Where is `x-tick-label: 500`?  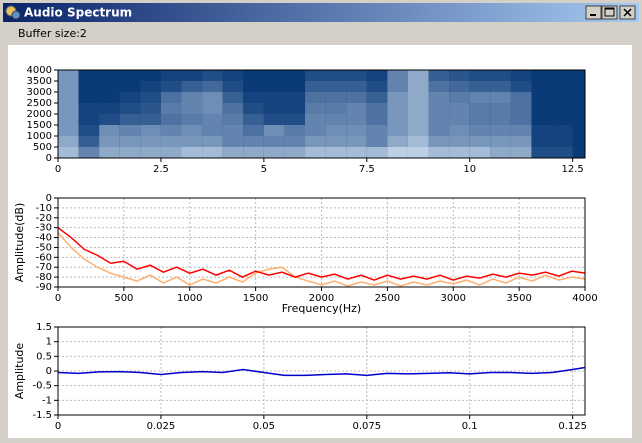 x-tick-label: 500 is located at coordinates (123, 298).